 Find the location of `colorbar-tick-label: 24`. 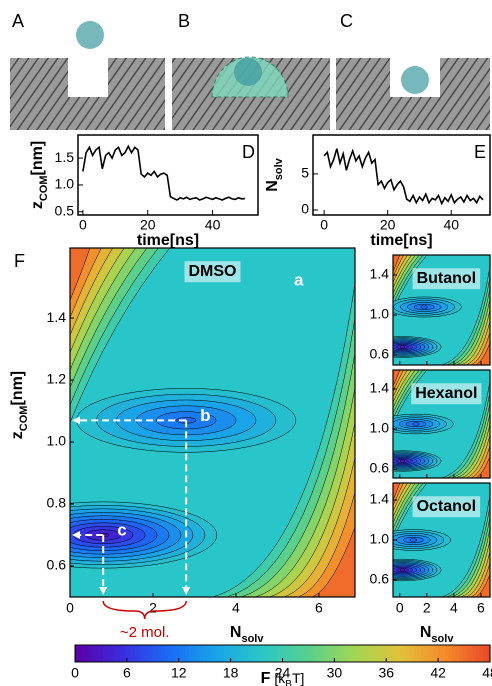

colorbar-tick-label: 24 is located at coordinates (283, 673).